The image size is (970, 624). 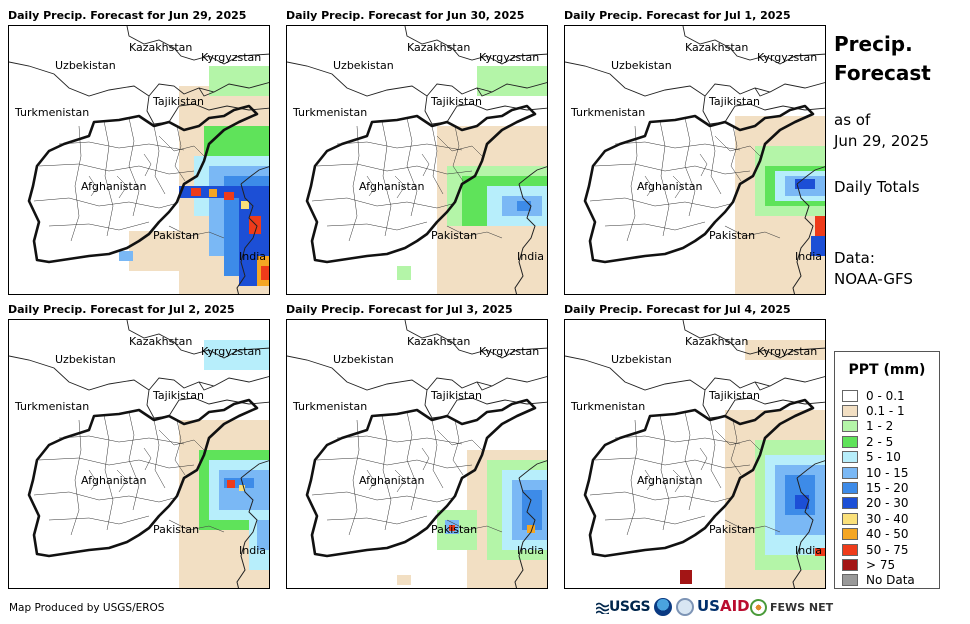 I want to click on panel-title: Daily Precip. Forecast for Jul 2, 2025, so click(x=121, y=309).